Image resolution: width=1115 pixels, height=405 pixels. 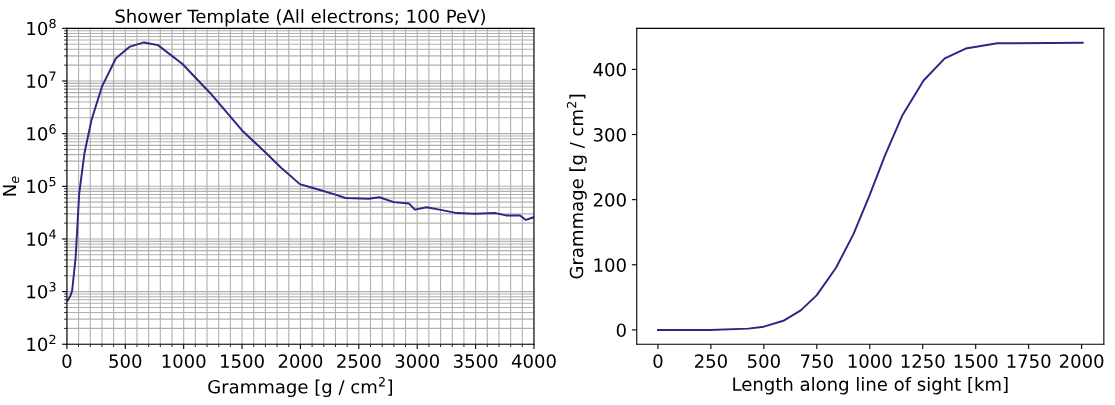 I want to click on x-tick-label: 4000, so click(x=533, y=361).